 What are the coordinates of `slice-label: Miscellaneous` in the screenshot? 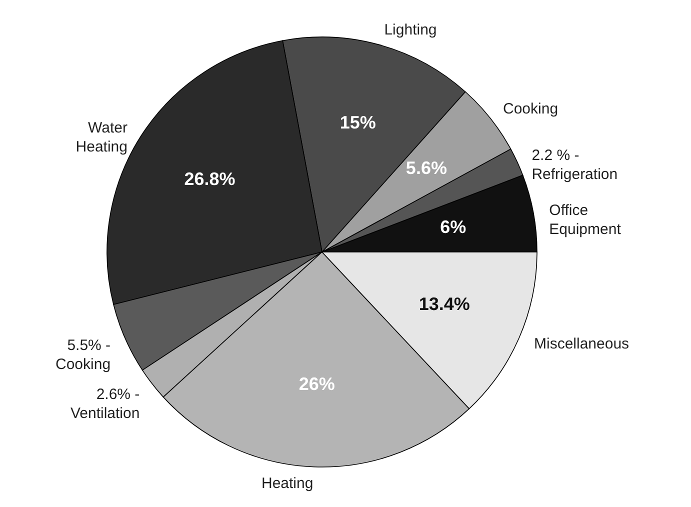 It's located at (582, 344).